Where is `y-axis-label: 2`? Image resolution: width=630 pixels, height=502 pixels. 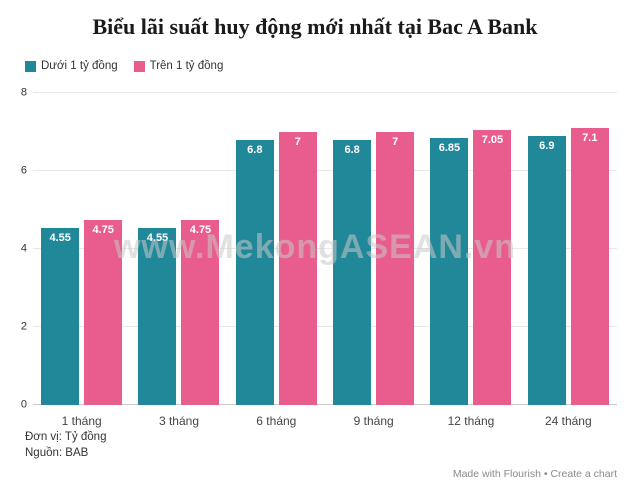 y-axis-label: 2 is located at coordinates (23, 326).